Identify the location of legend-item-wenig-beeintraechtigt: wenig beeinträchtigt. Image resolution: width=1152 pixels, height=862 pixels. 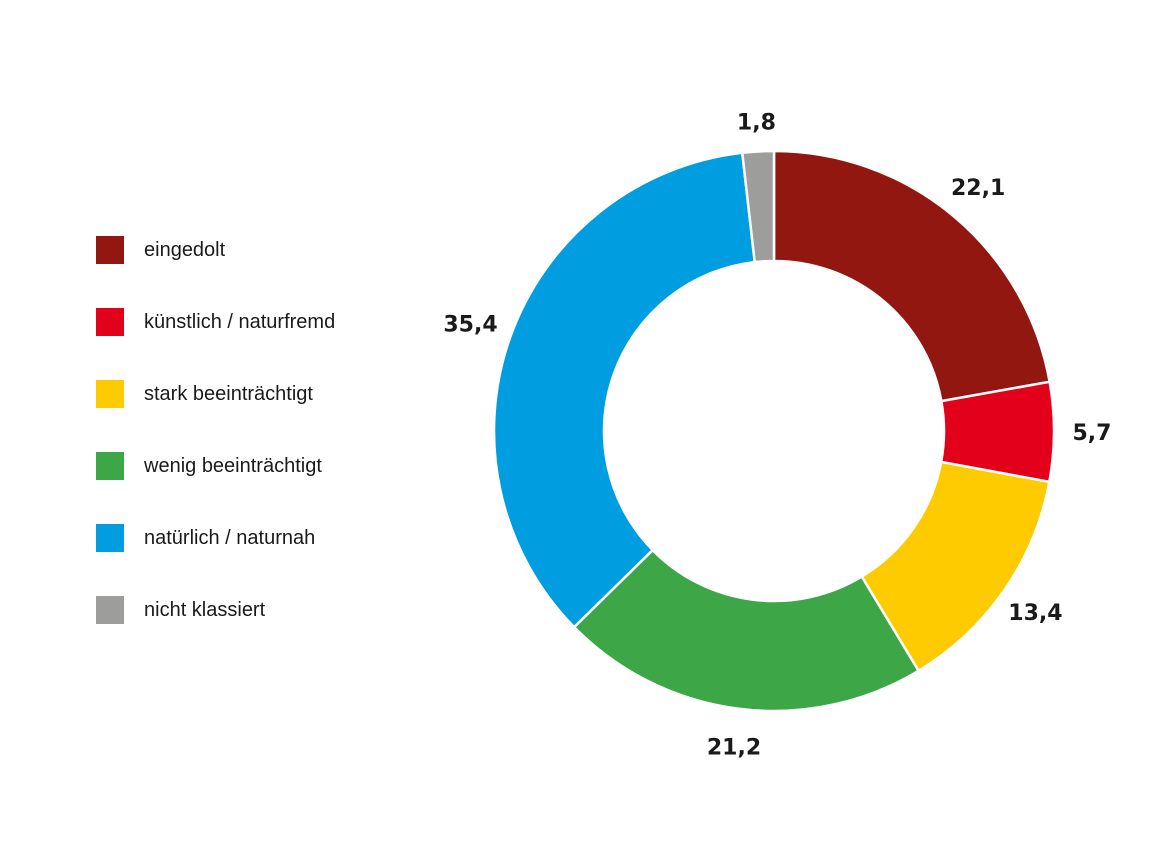
(209, 466).